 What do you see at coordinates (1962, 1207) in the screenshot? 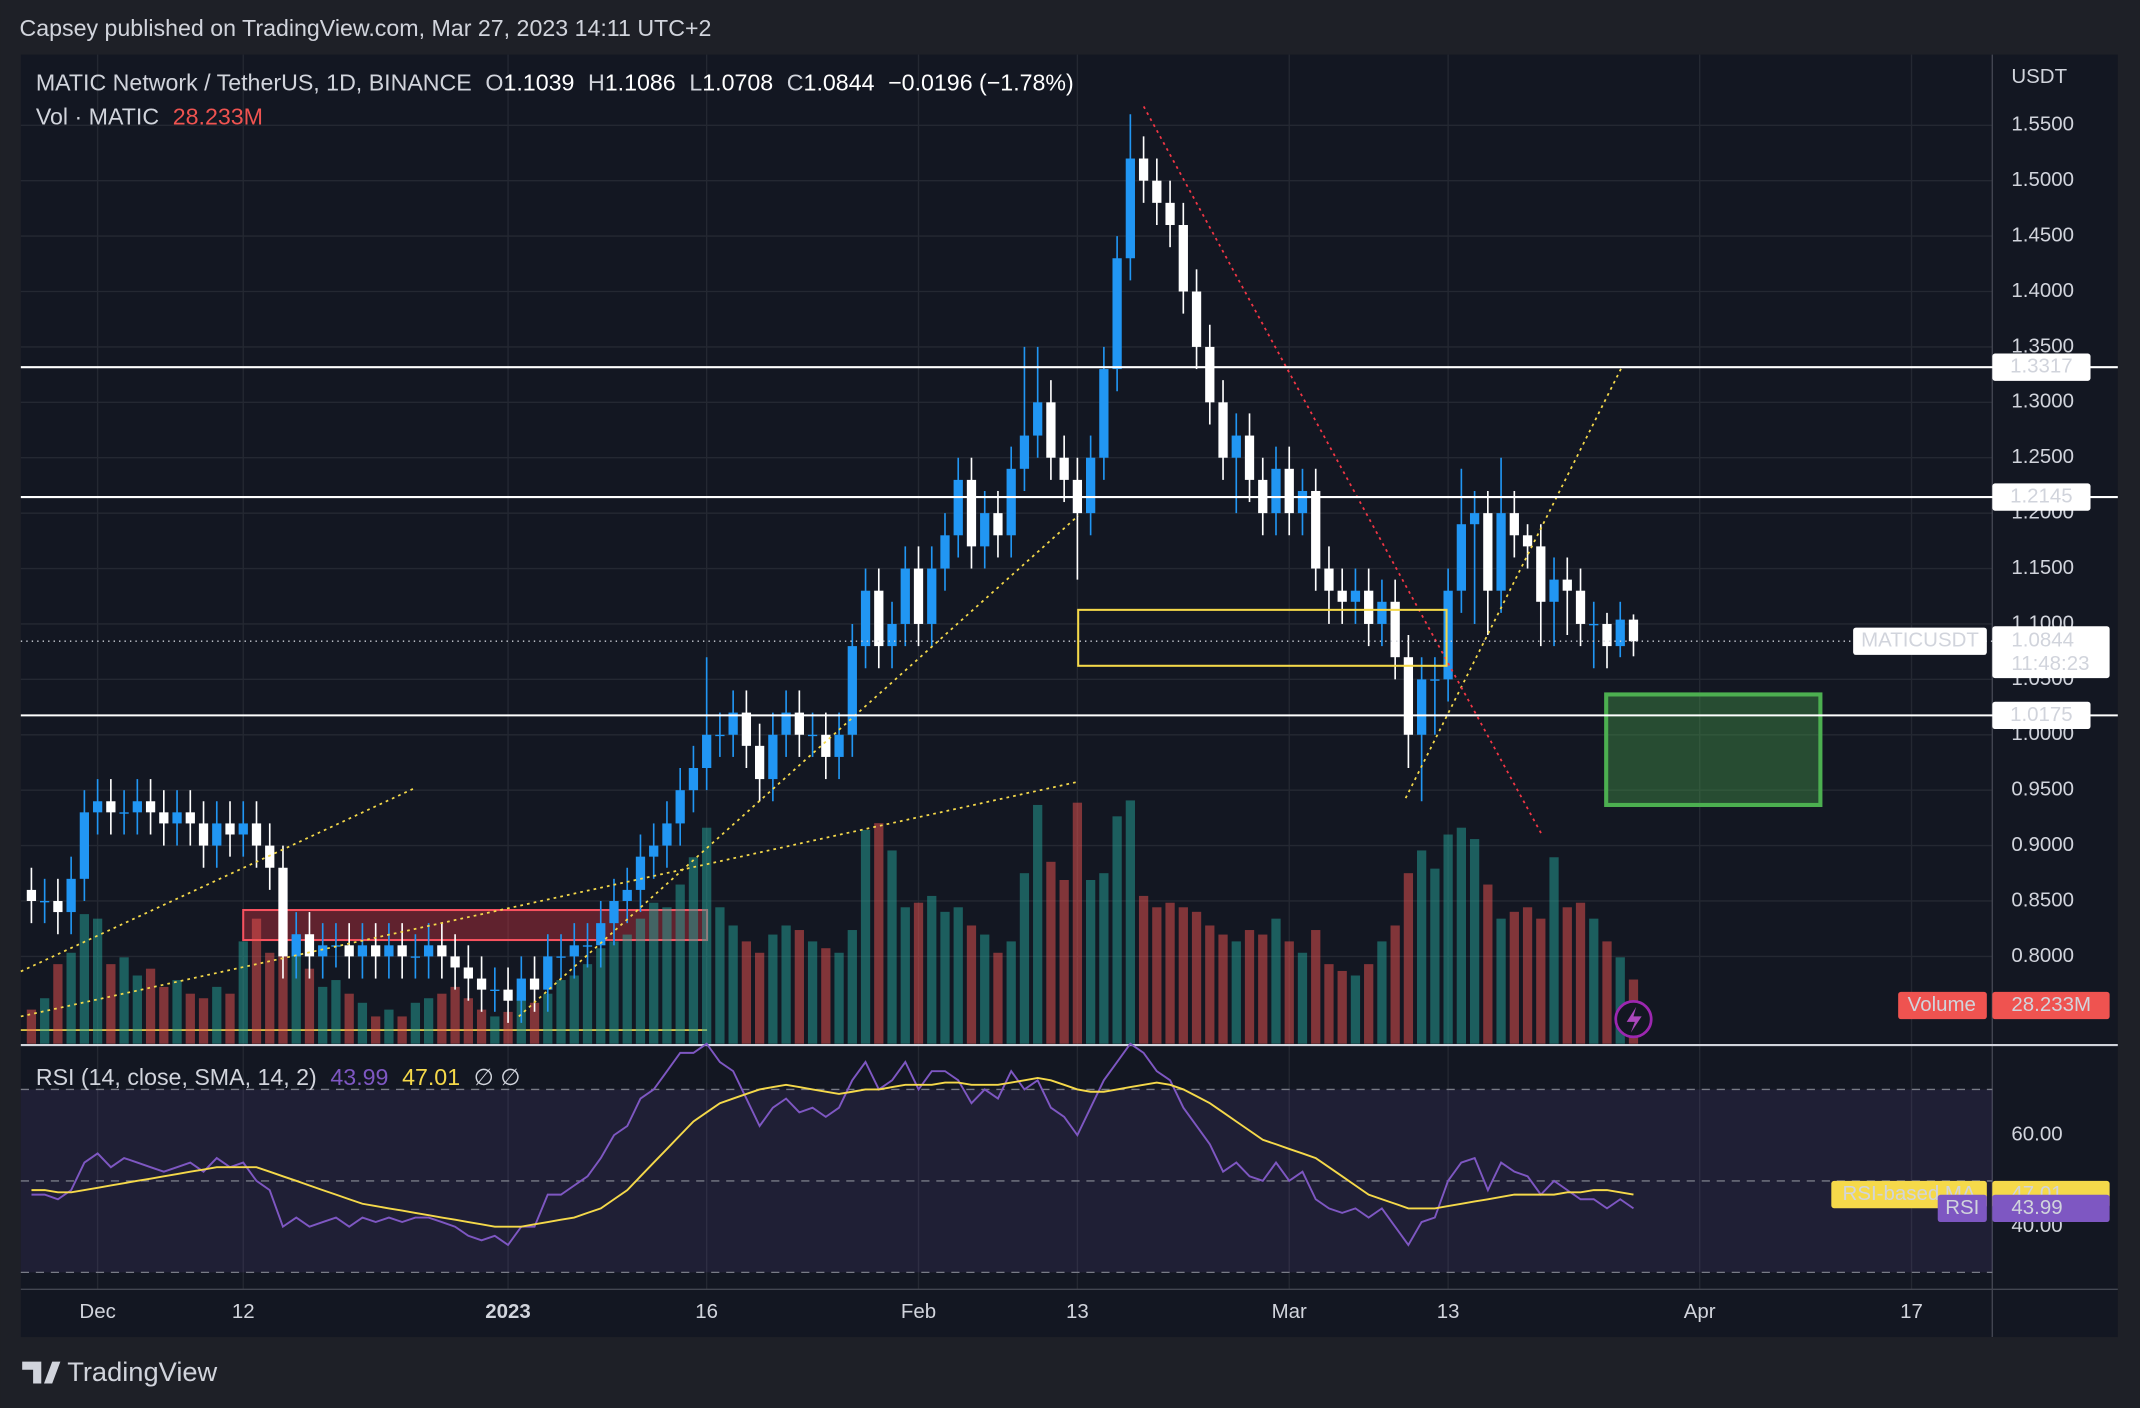
I see `rsi-name: RSI` at bounding box center [1962, 1207].